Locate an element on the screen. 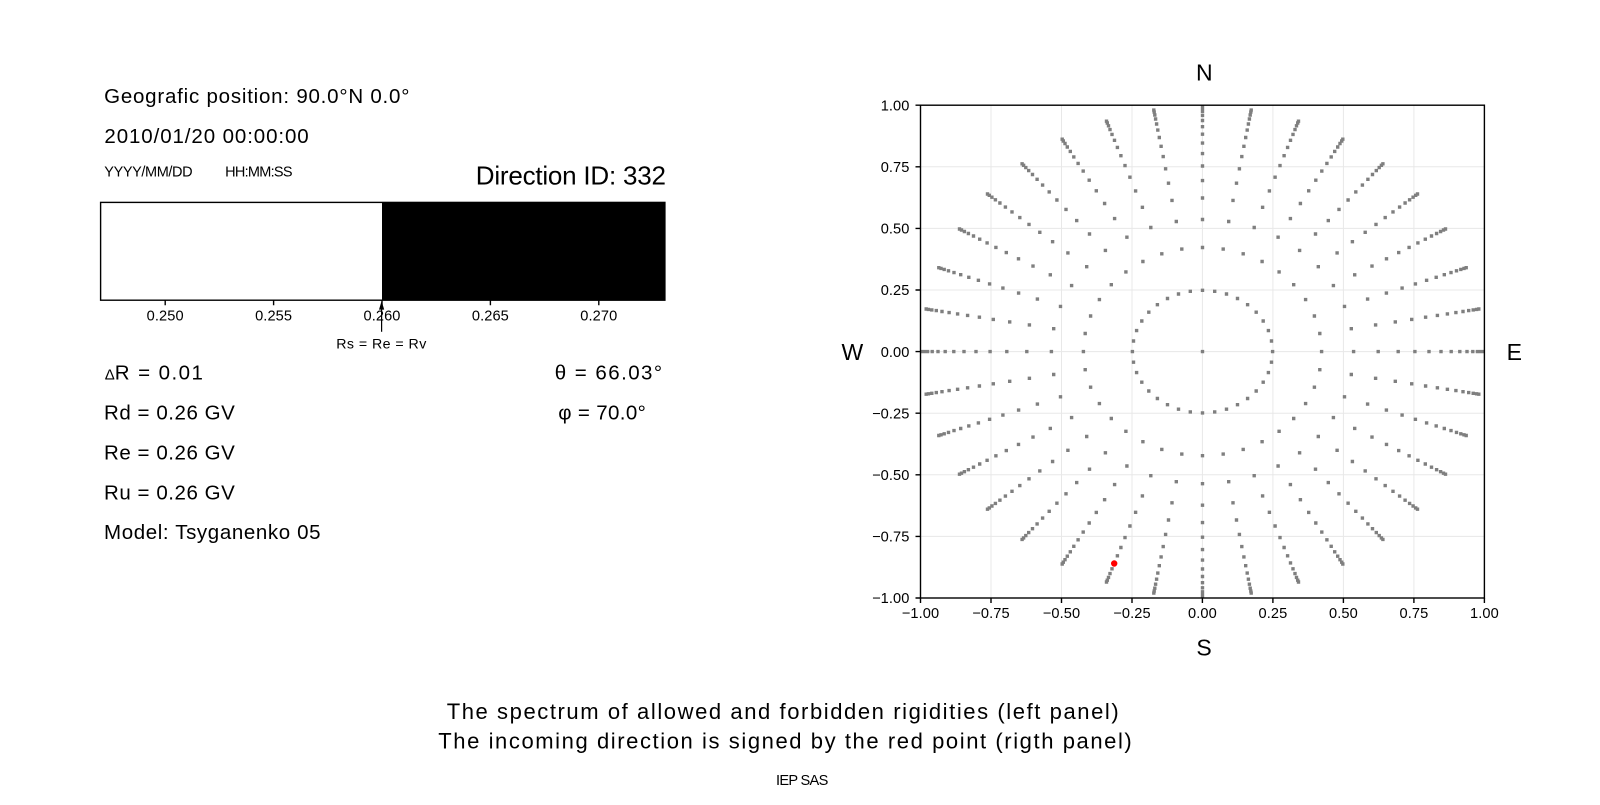 This screenshot has height=805, width=1600. svg-text: 0.265 is located at coordinates (490, 316).